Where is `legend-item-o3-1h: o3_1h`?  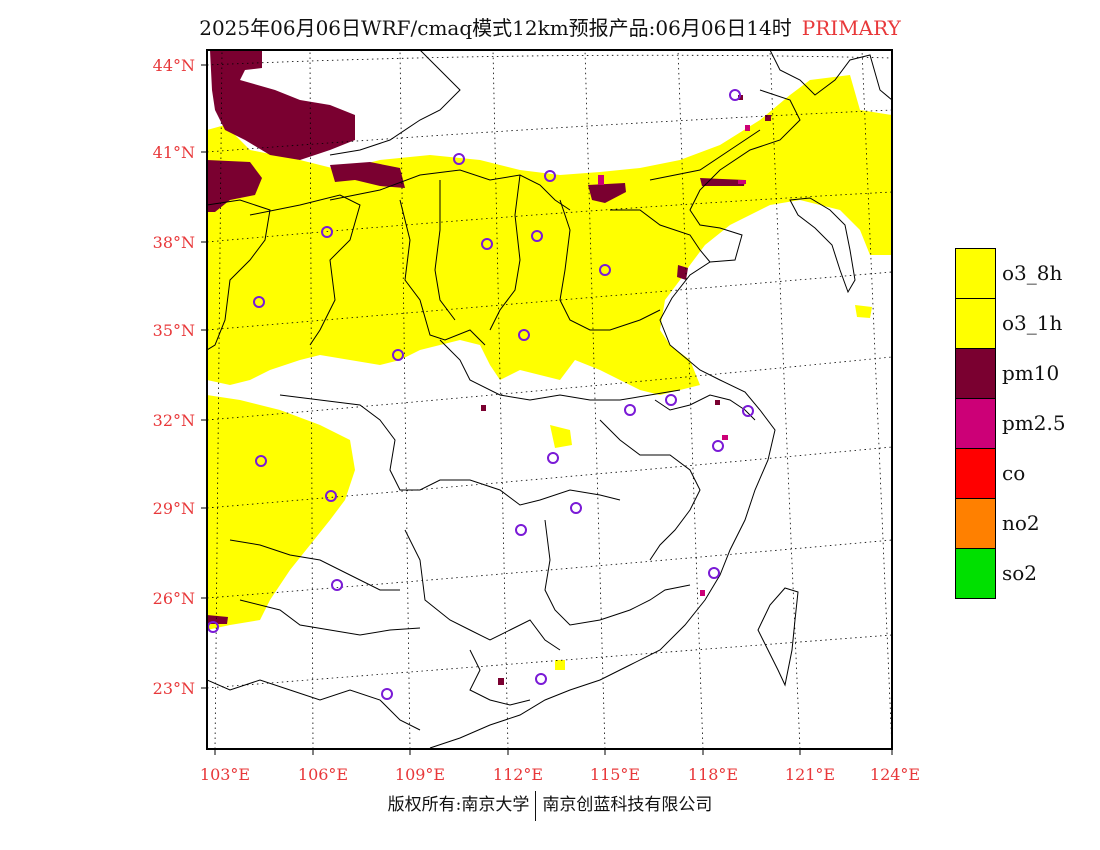
legend-item-o3-1h: o3_1h is located at coordinates (1020, 323).